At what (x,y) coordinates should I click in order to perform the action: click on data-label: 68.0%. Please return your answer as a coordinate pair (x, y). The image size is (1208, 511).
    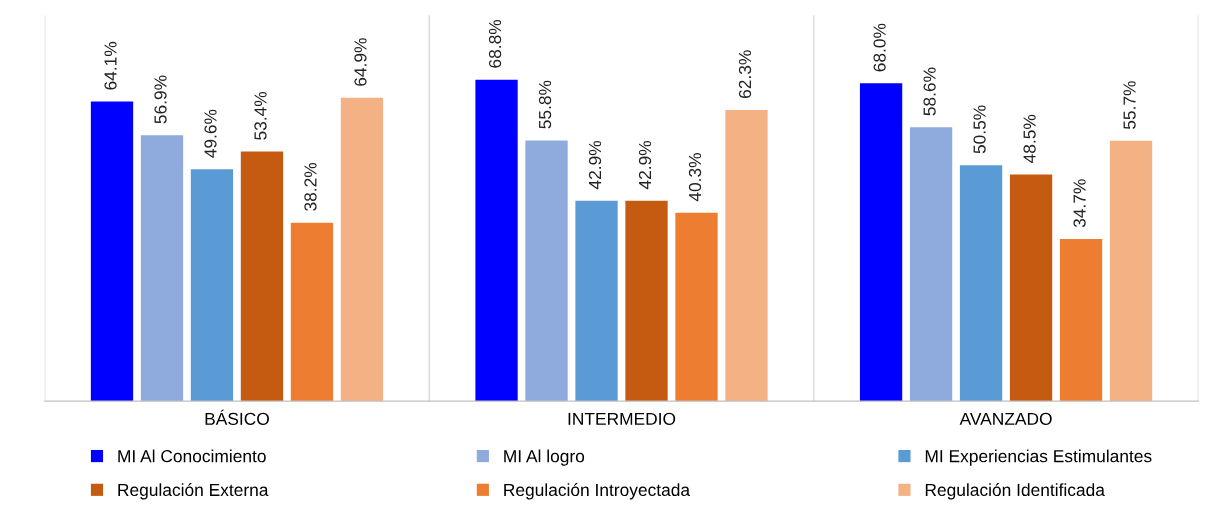
    Looking at the image, I should click on (879, 47).